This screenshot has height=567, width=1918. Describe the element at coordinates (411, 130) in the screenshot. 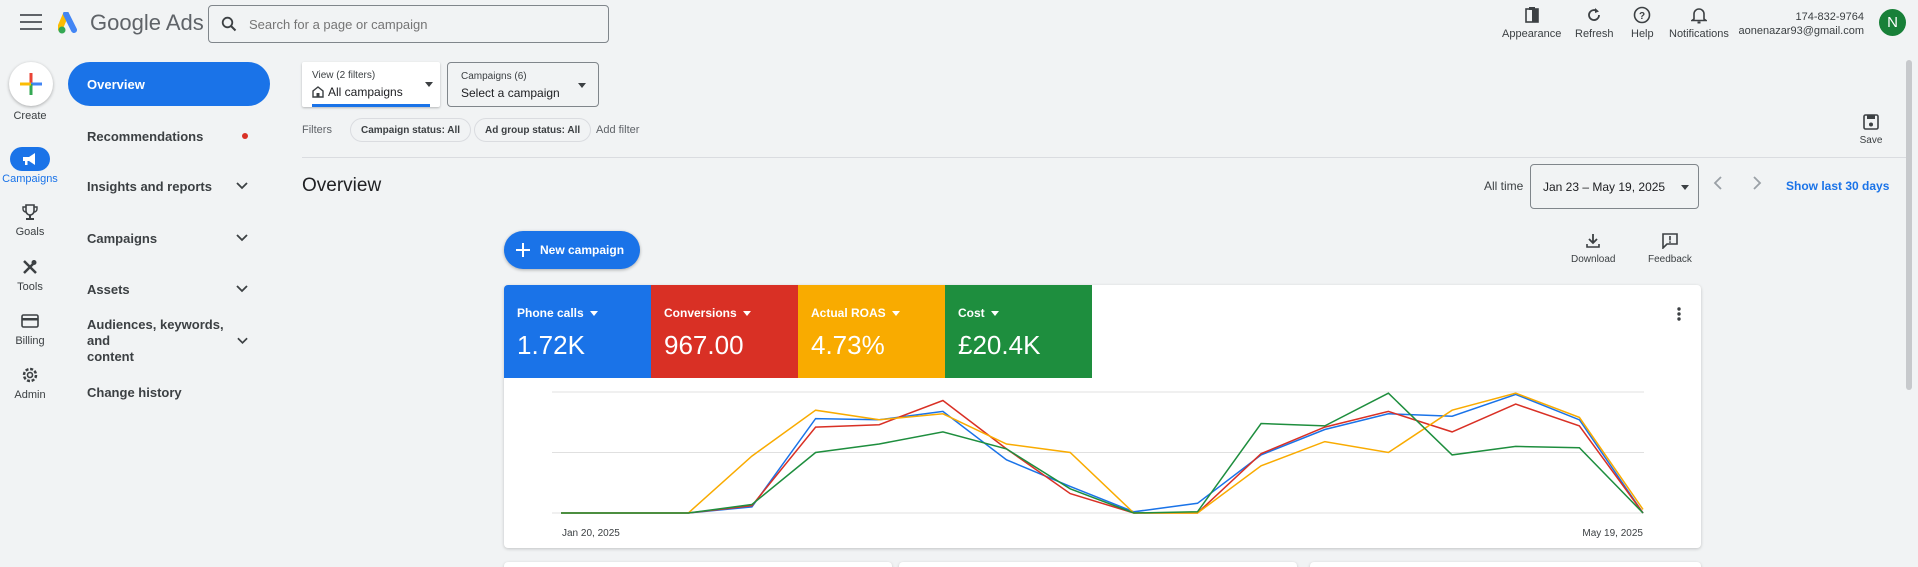

I see `campaign-status-filter-chip: Campaign status: All` at that location.